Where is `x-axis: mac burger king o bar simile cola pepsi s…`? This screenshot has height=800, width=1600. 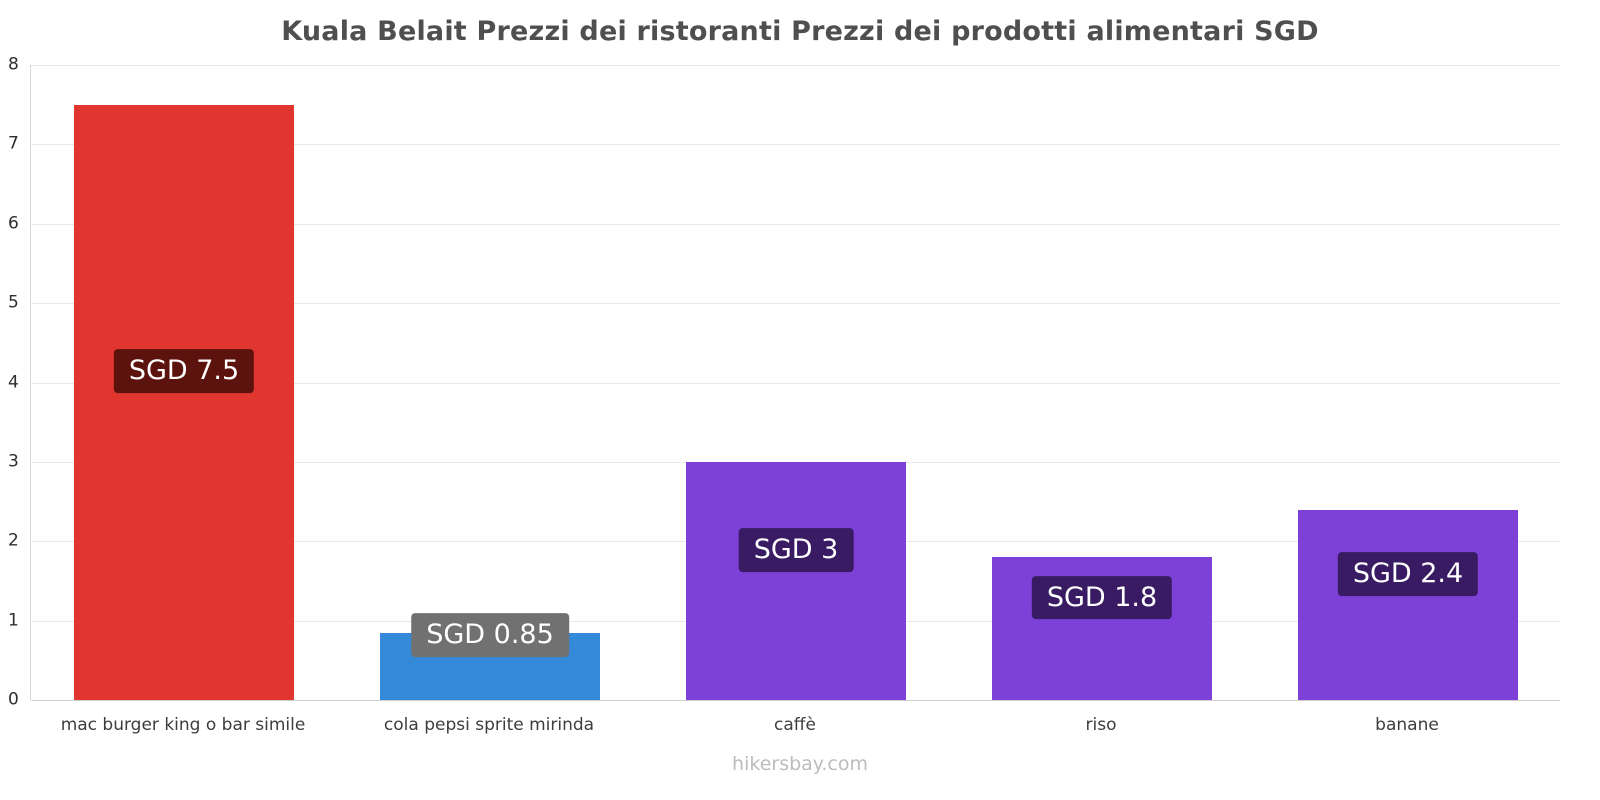 x-axis: mac burger king o bar simile cola pepsi s… is located at coordinates (795, 727).